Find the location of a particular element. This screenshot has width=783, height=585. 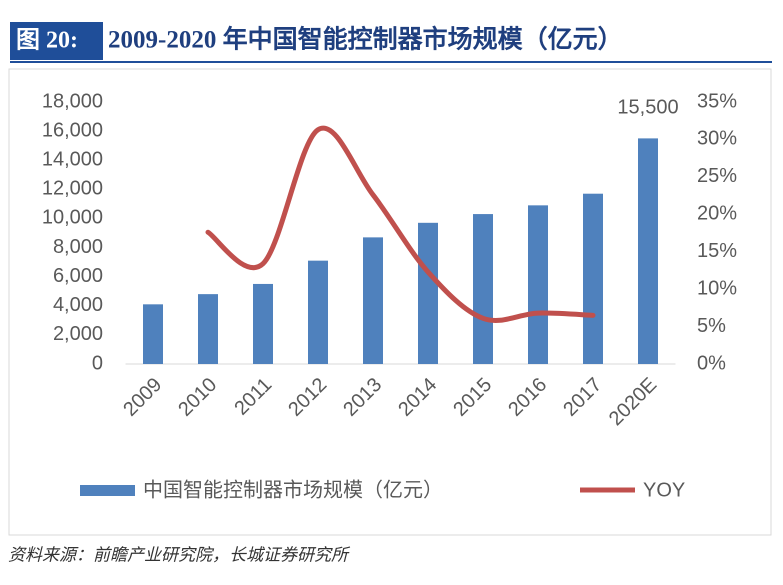

y-tick-label: 0 is located at coordinates (97, 363).